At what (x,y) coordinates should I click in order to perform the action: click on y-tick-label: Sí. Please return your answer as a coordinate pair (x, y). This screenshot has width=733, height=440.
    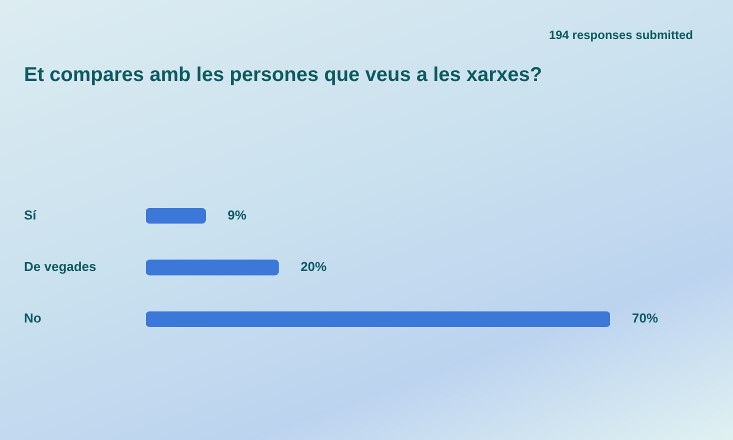
    Looking at the image, I should click on (30, 214).